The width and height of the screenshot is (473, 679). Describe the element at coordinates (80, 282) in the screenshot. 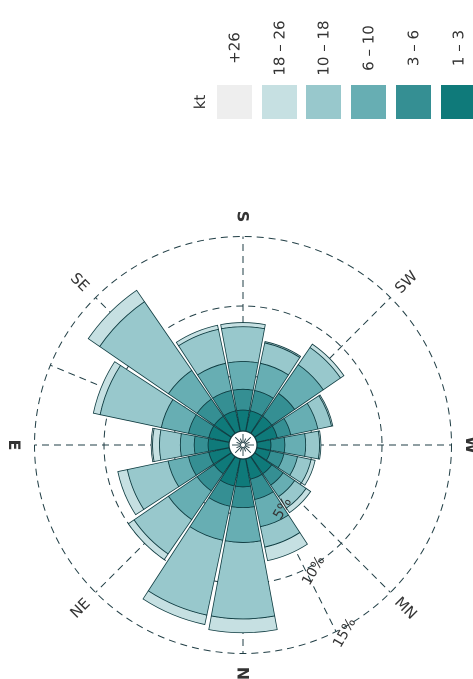

I see `direction-label-se: SE` at that location.